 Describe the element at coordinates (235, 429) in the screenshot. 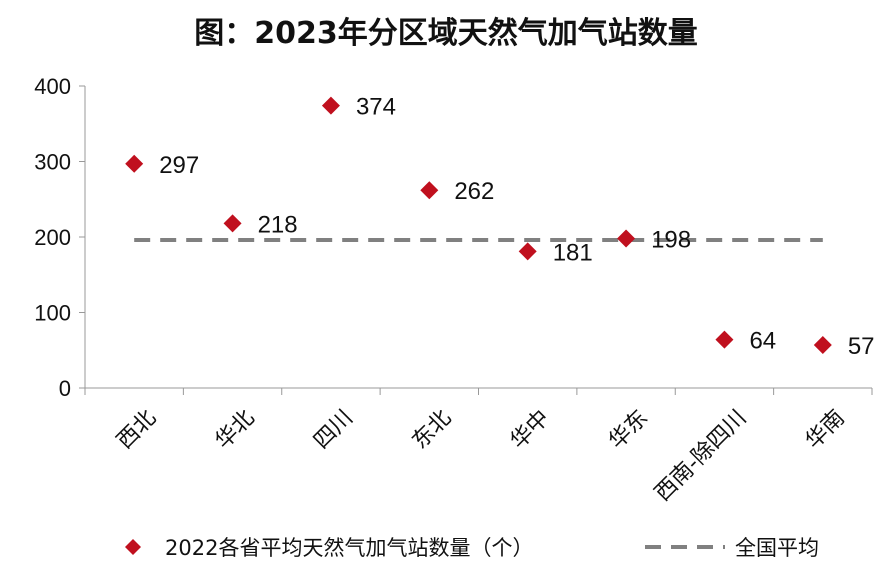

I see `x-category-label: 华北` at that location.